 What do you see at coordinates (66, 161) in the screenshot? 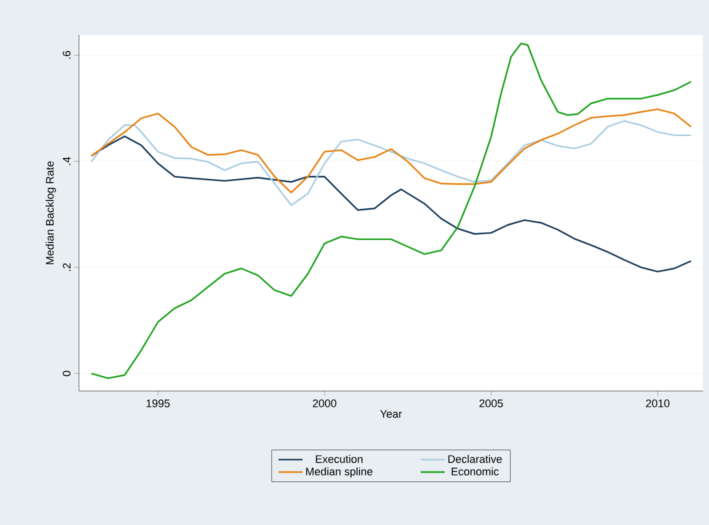
I see `y-tick-label: .4` at bounding box center [66, 161].